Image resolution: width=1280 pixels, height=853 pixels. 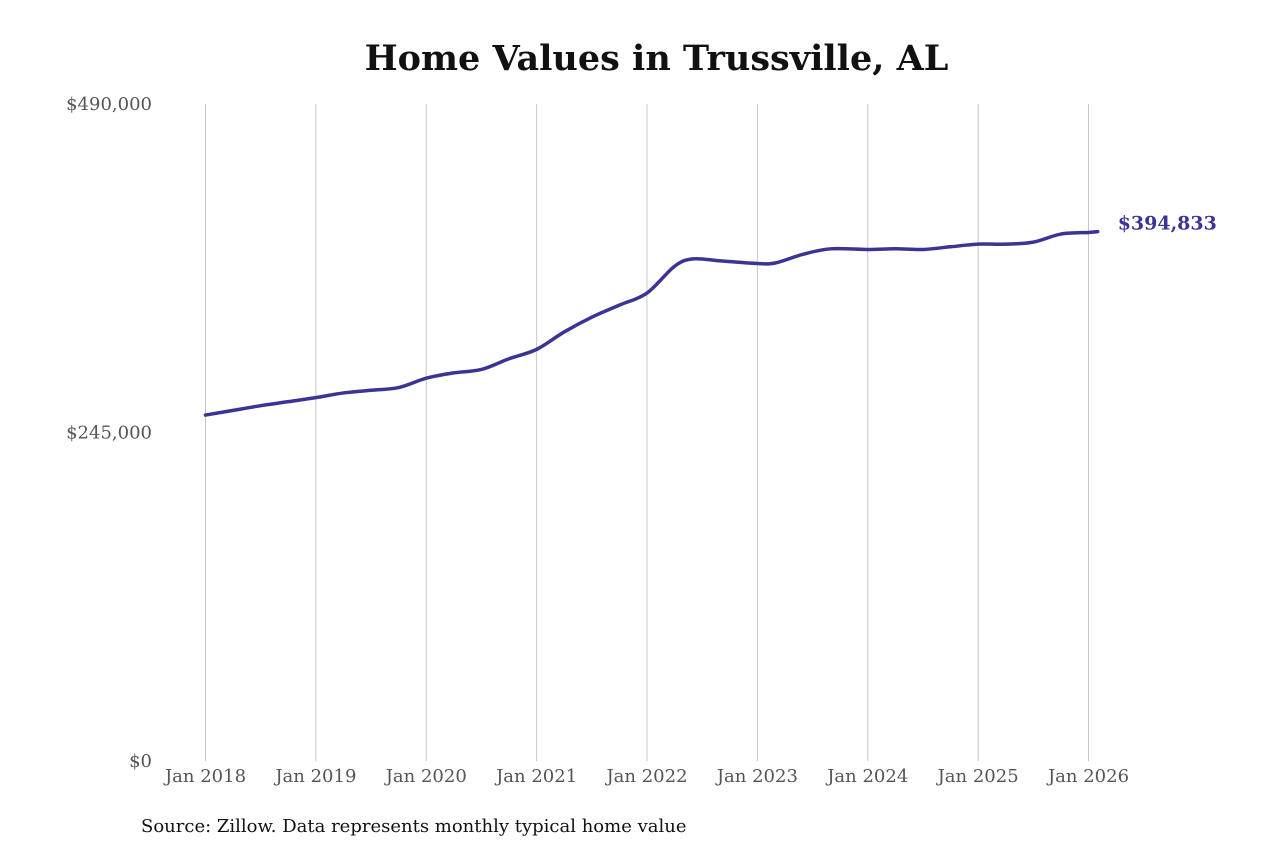 I want to click on x-tick-label: Jan 2020, so click(x=425, y=776).